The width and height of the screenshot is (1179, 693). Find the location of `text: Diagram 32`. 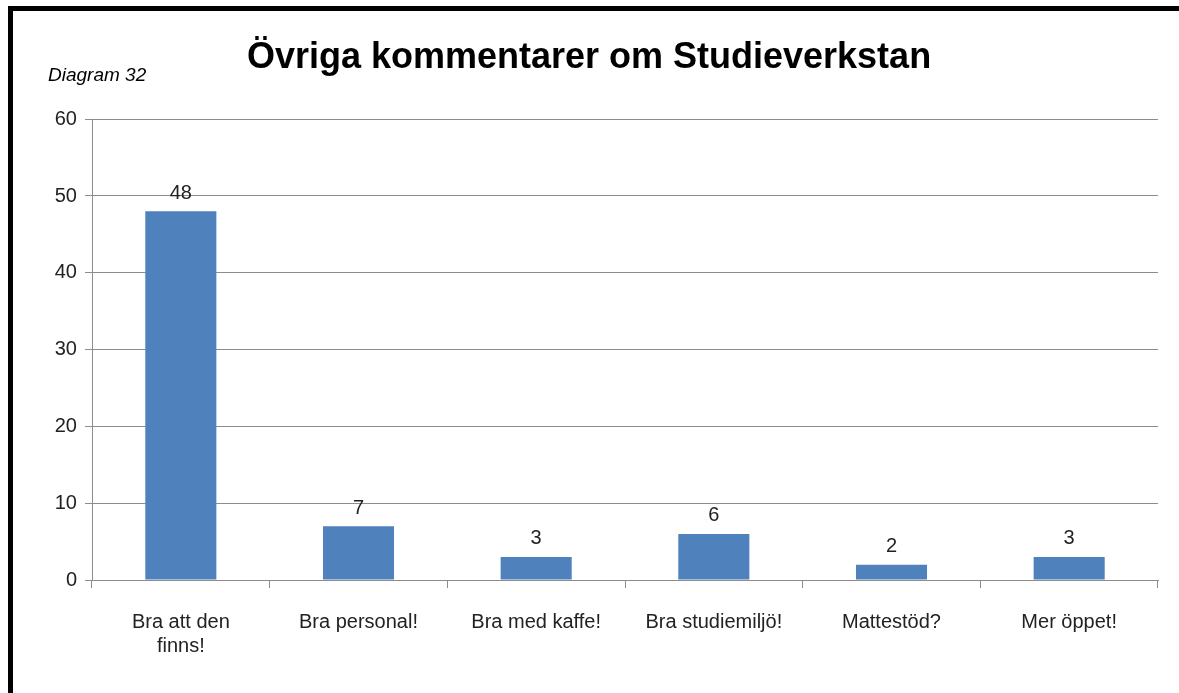

text: Diagram 32 is located at coordinates (97, 74).